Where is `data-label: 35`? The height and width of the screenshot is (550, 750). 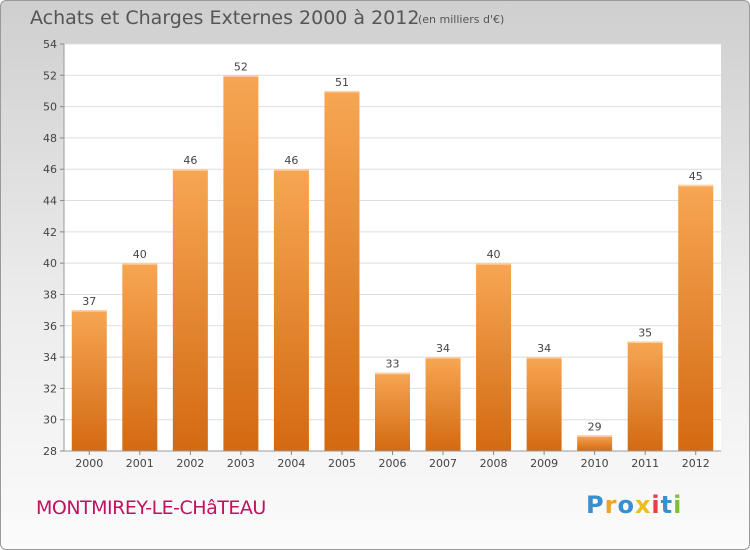
data-label: 35 is located at coordinates (645, 332).